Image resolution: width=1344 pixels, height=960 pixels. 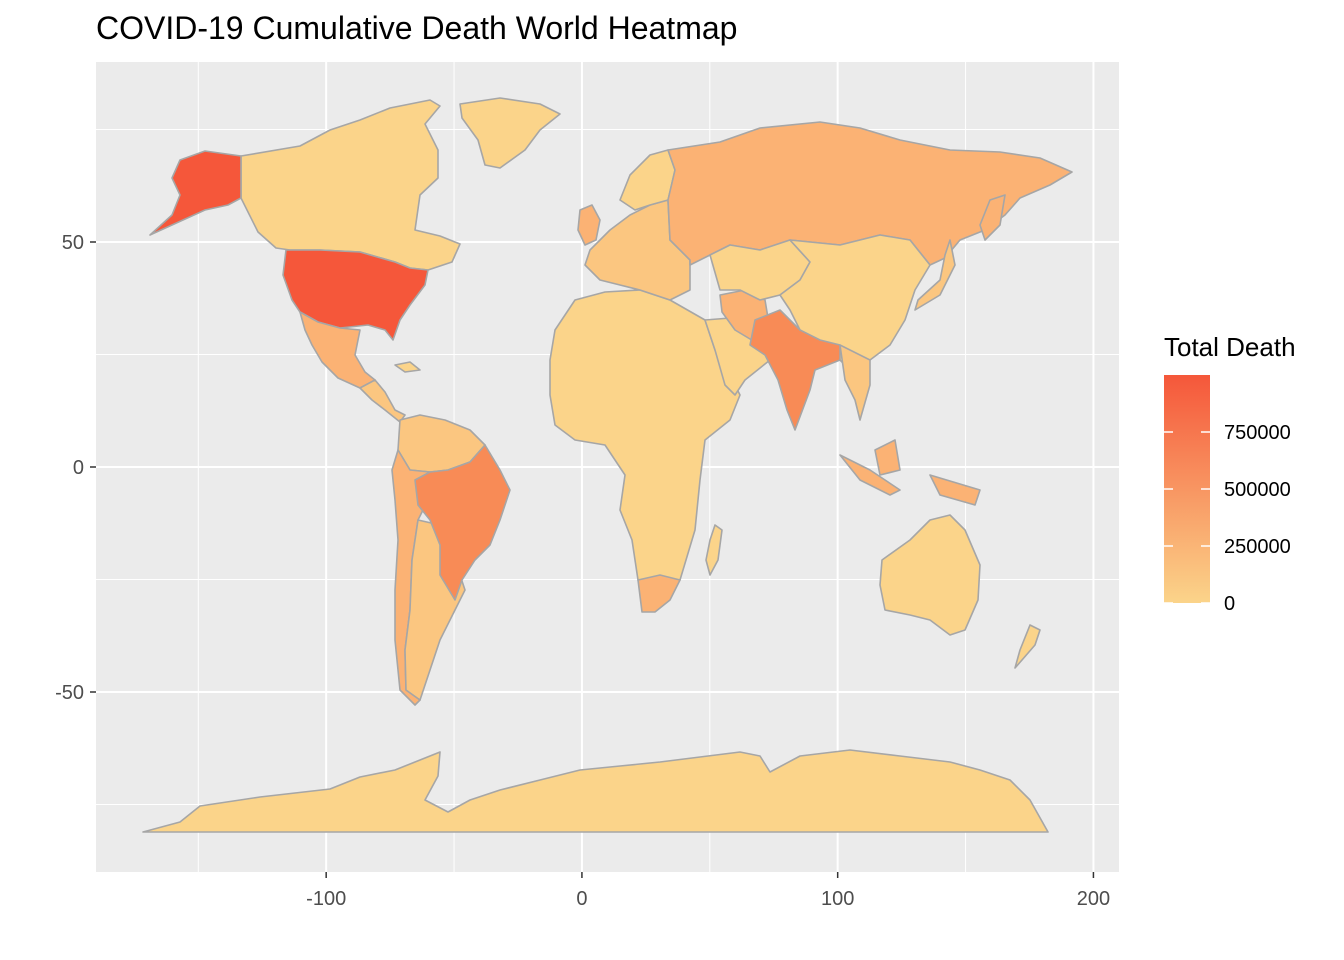 I want to click on country-india, so click(x=795, y=370).